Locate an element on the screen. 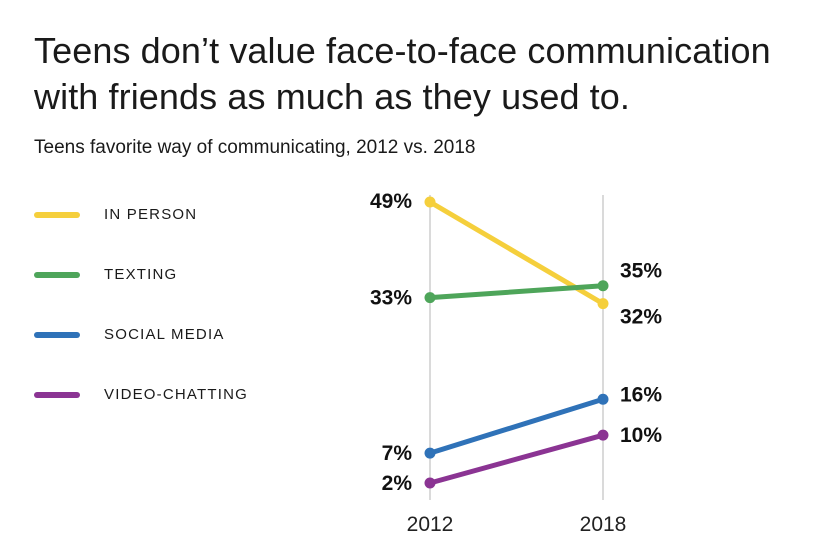 Image resolution: width=820 pixels, height=558 pixels. point-in-person-2012 is located at coordinates (430, 202).